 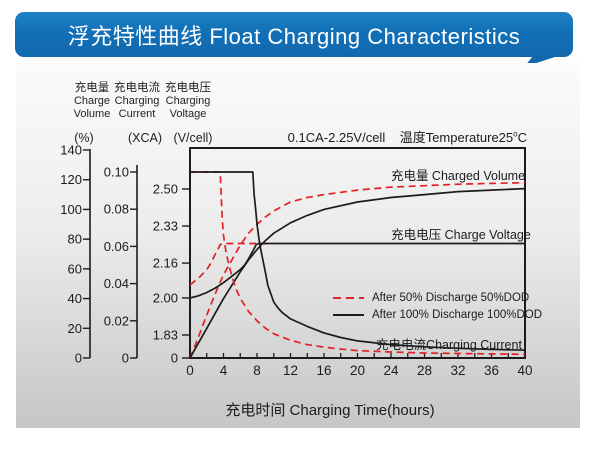 I want to click on tick-label-voltage: 2.16, so click(x=165, y=263).